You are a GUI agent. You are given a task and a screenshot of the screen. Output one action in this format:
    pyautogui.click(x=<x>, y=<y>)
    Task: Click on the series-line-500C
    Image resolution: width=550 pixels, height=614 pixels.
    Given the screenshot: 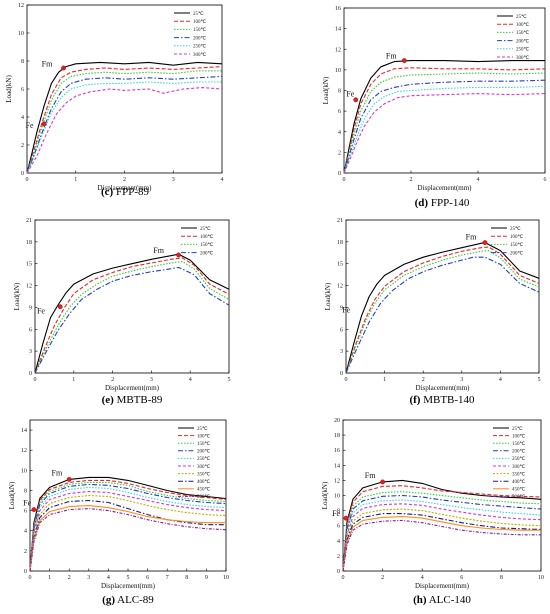 What is the action you would take?
    pyautogui.click(x=441, y=545)
    